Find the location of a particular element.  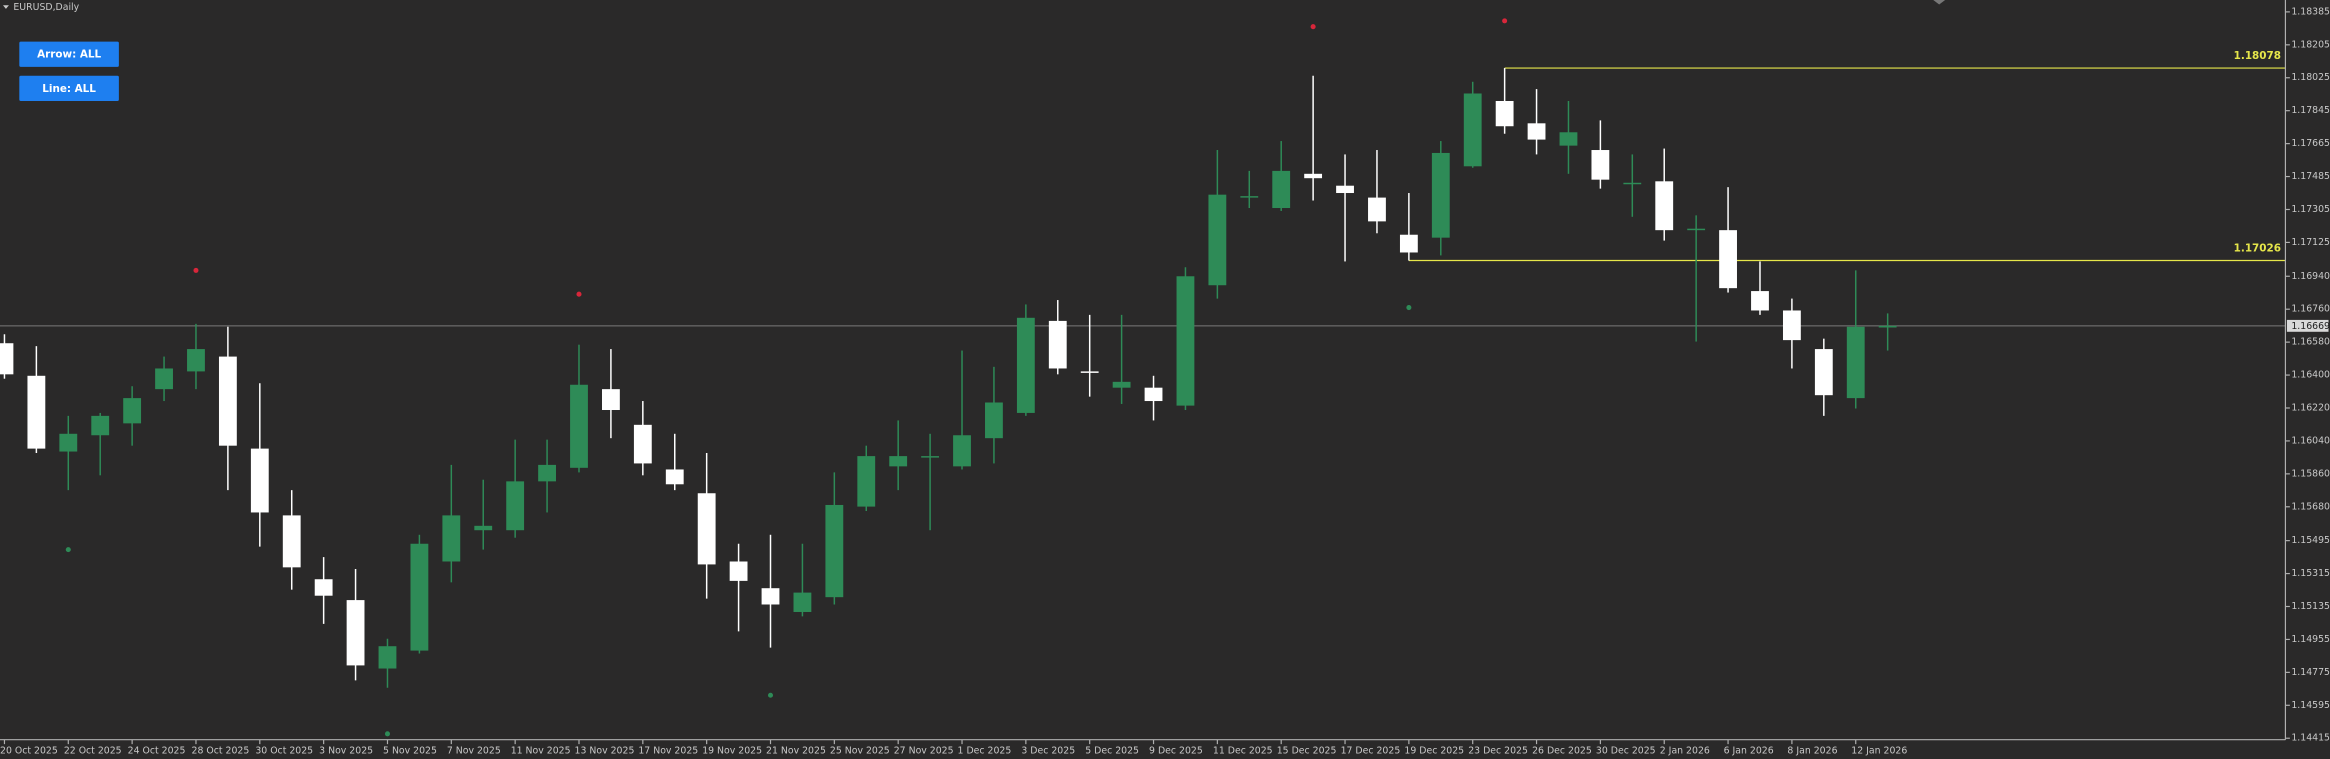

y-tick-label: 1.17665 is located at coordinates (2310, 143).